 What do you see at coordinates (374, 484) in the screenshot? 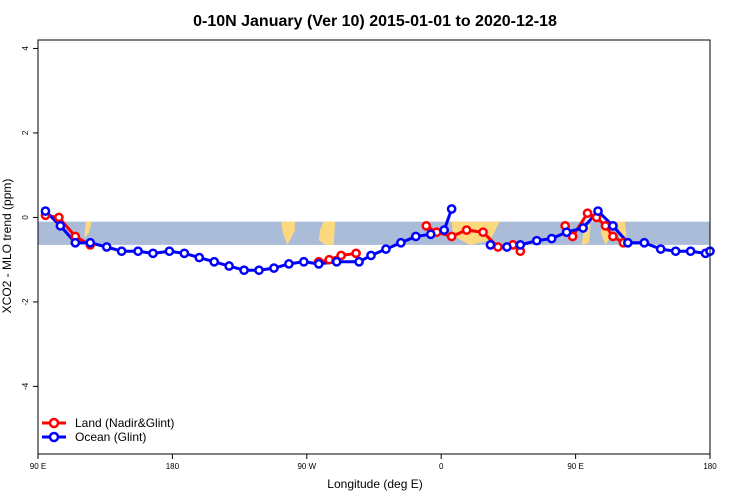
I see `x-axis-title: Longitude (deg E)` at bounding box center [374, 484].